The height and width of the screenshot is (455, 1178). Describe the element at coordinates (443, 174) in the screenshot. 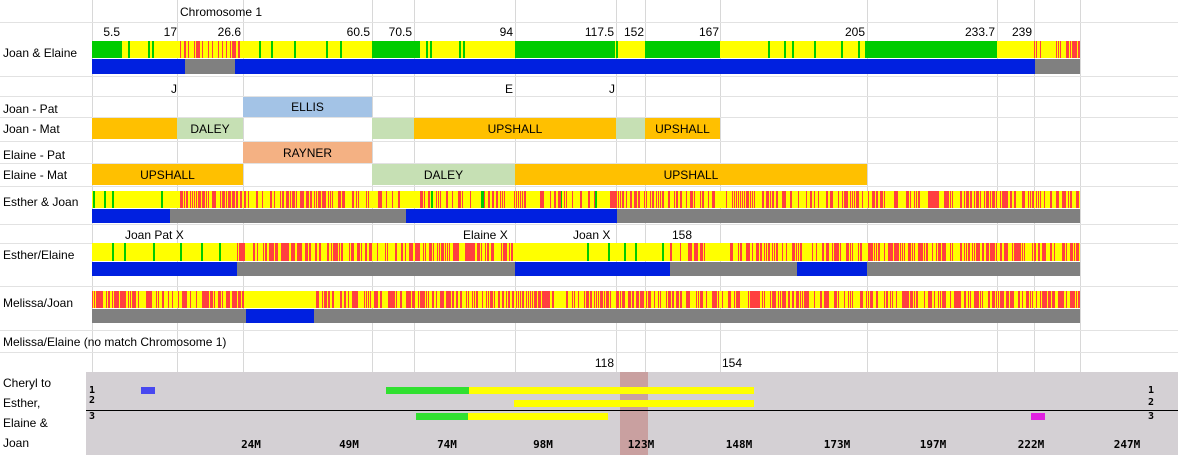

I see `segment-daley: DALEY` at that location.